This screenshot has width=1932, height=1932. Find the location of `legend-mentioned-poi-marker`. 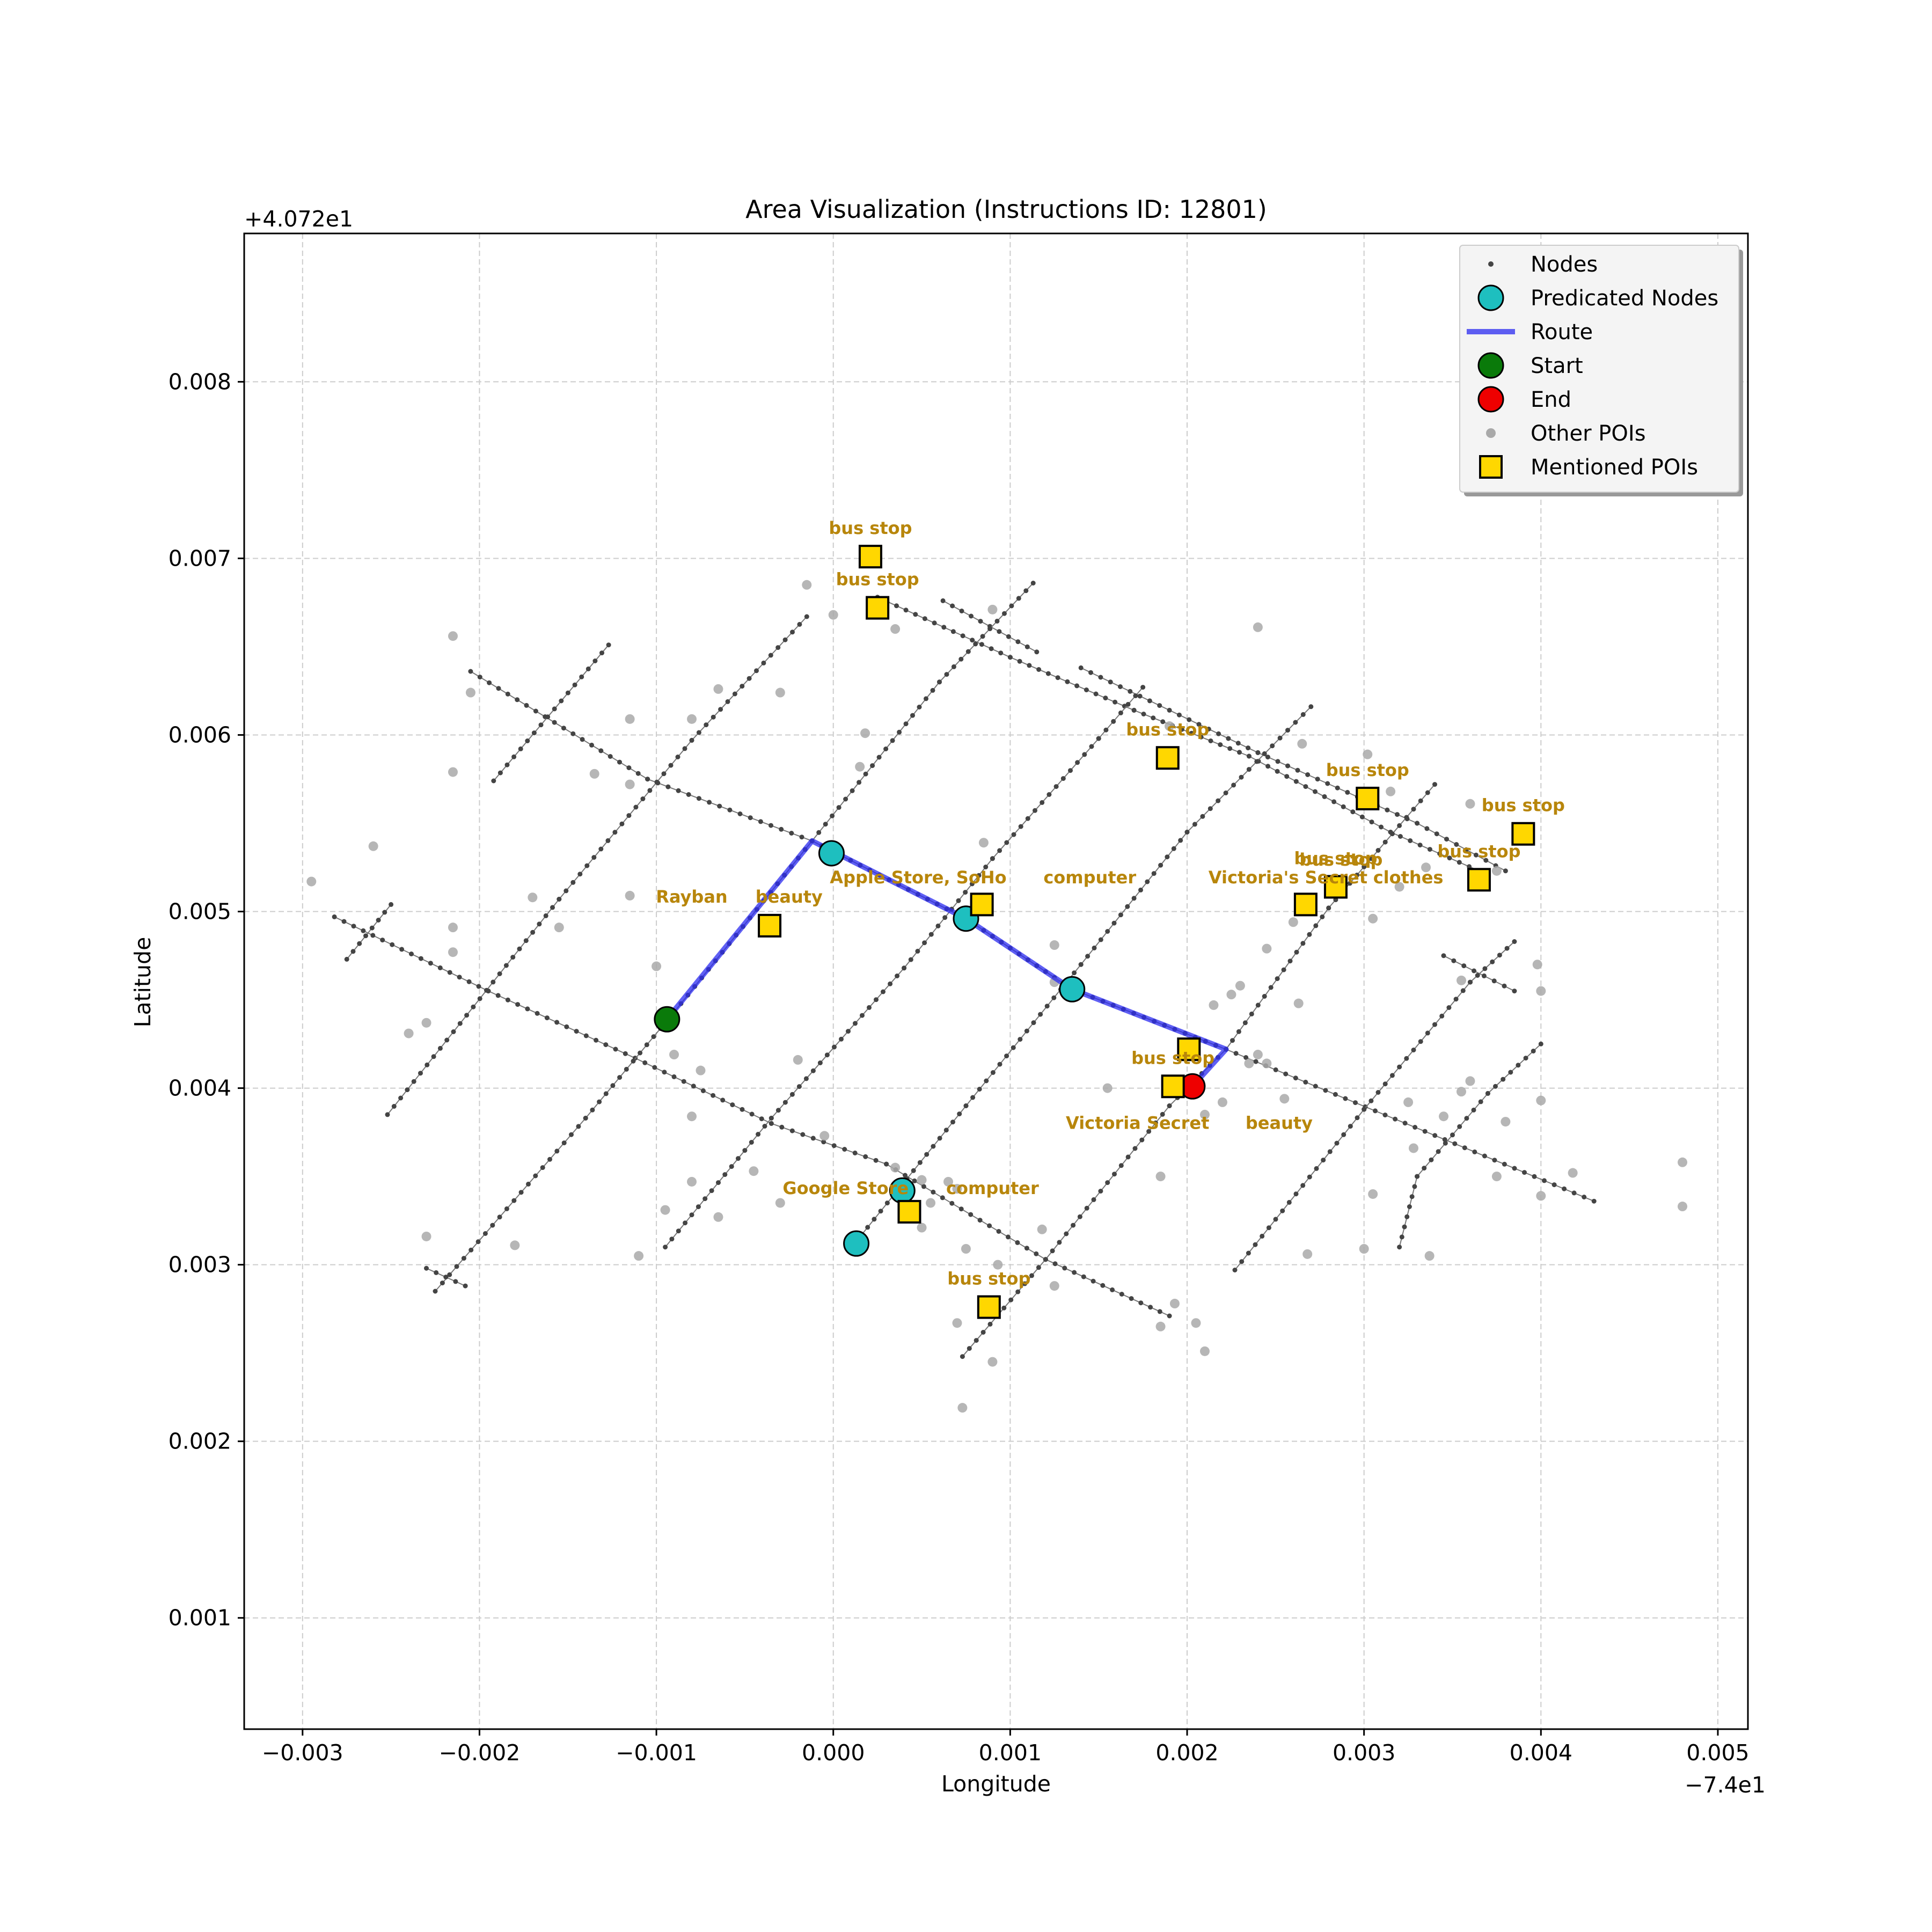

legend-mentioned-poi-marker is located at coordinates (1491, 467).